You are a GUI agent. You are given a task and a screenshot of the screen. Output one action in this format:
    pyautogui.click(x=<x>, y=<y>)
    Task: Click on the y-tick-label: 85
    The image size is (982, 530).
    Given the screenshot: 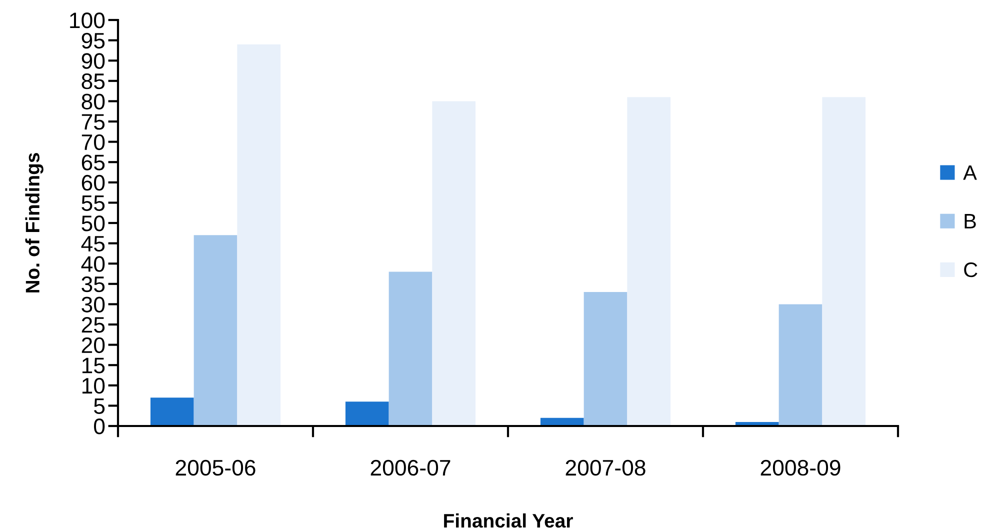 What is the action you would take?
    pyautogui.click(x=93, y=81)
    